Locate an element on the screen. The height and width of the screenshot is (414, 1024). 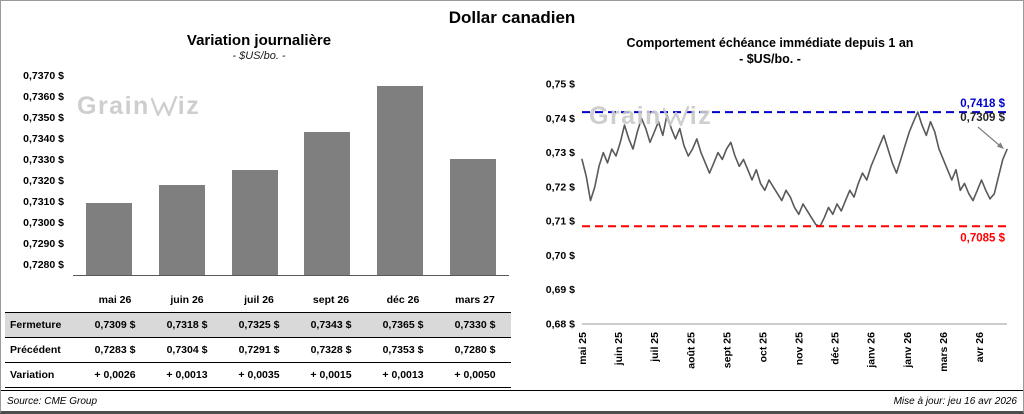
line-chart-subtitle: - $US/bo. - is located at coordinates (770, 59).